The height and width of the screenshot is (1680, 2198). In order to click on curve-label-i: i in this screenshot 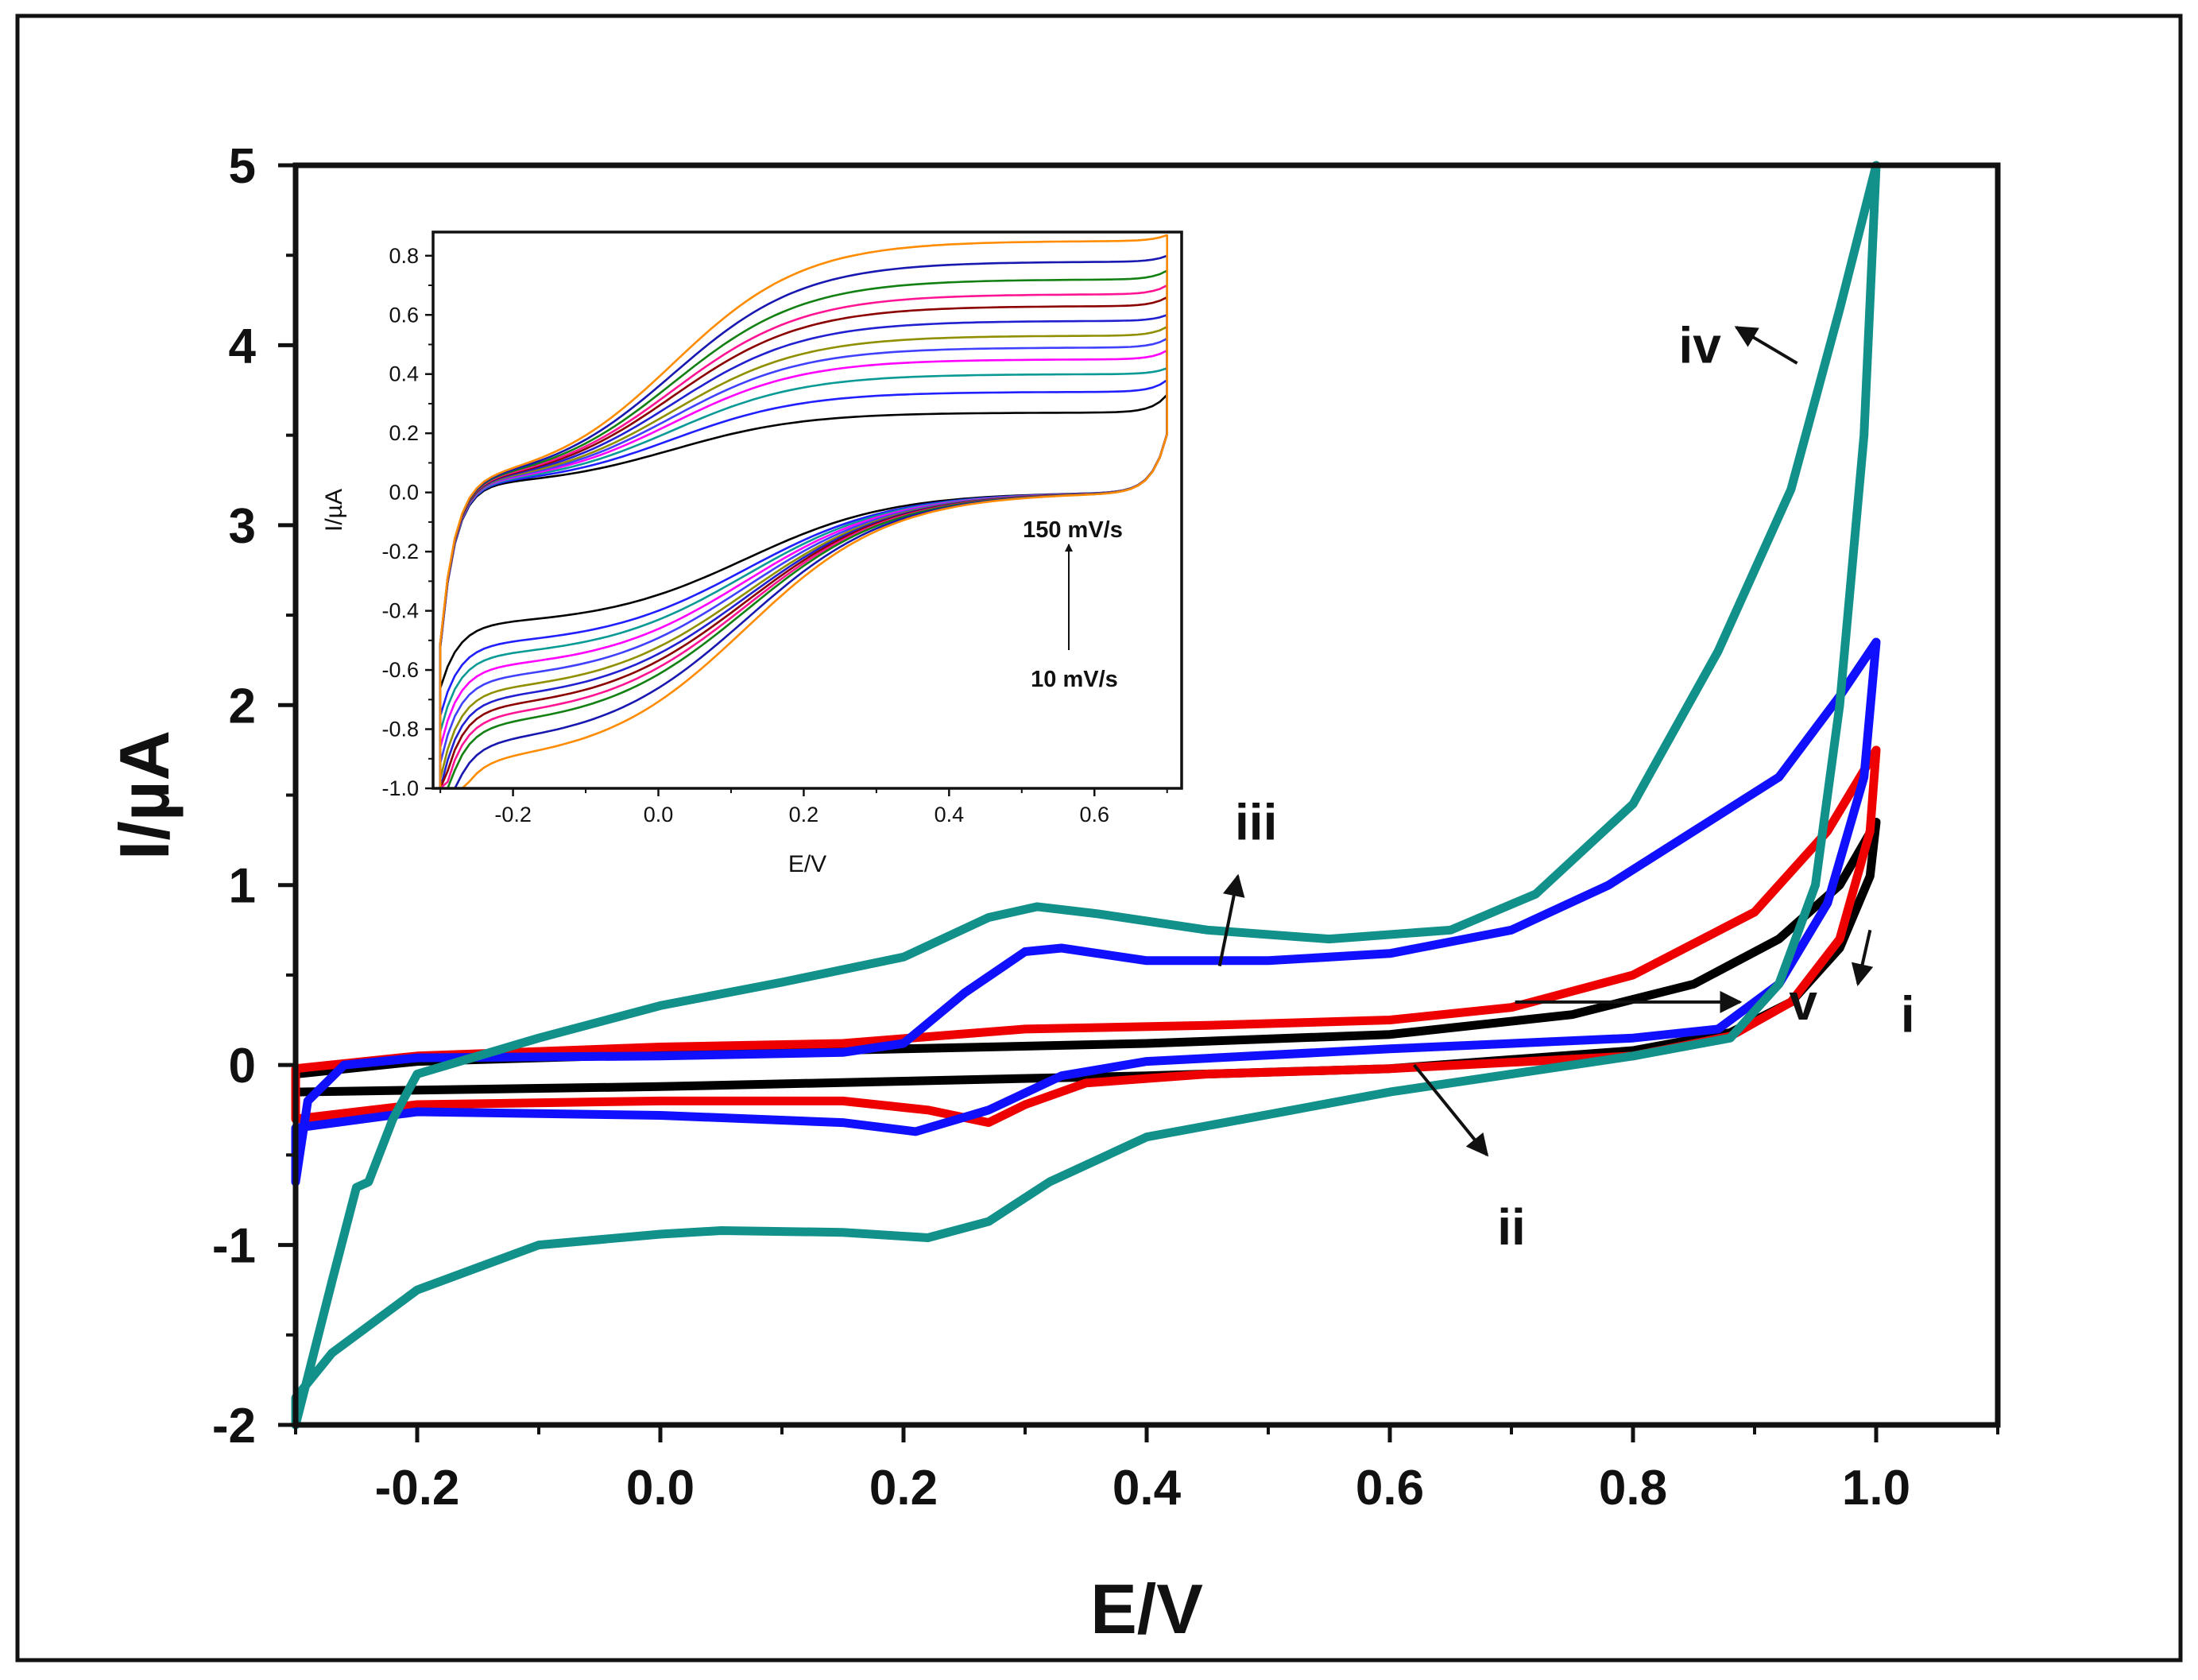, I will do `click(1908, 1014)`.